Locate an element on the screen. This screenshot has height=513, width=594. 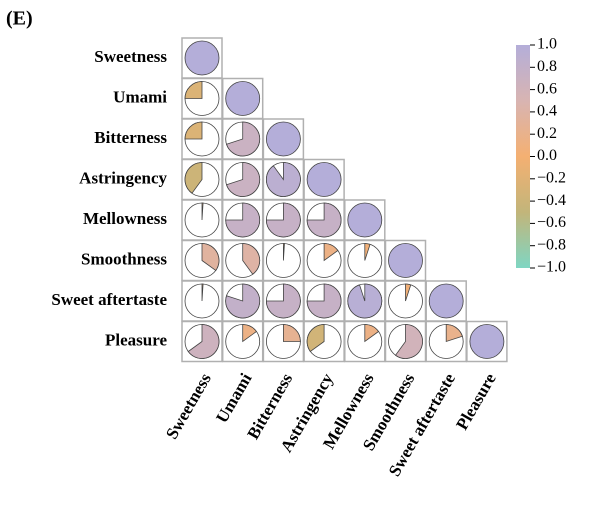
column-label: Sweetness is located at coordinates (188, 406).